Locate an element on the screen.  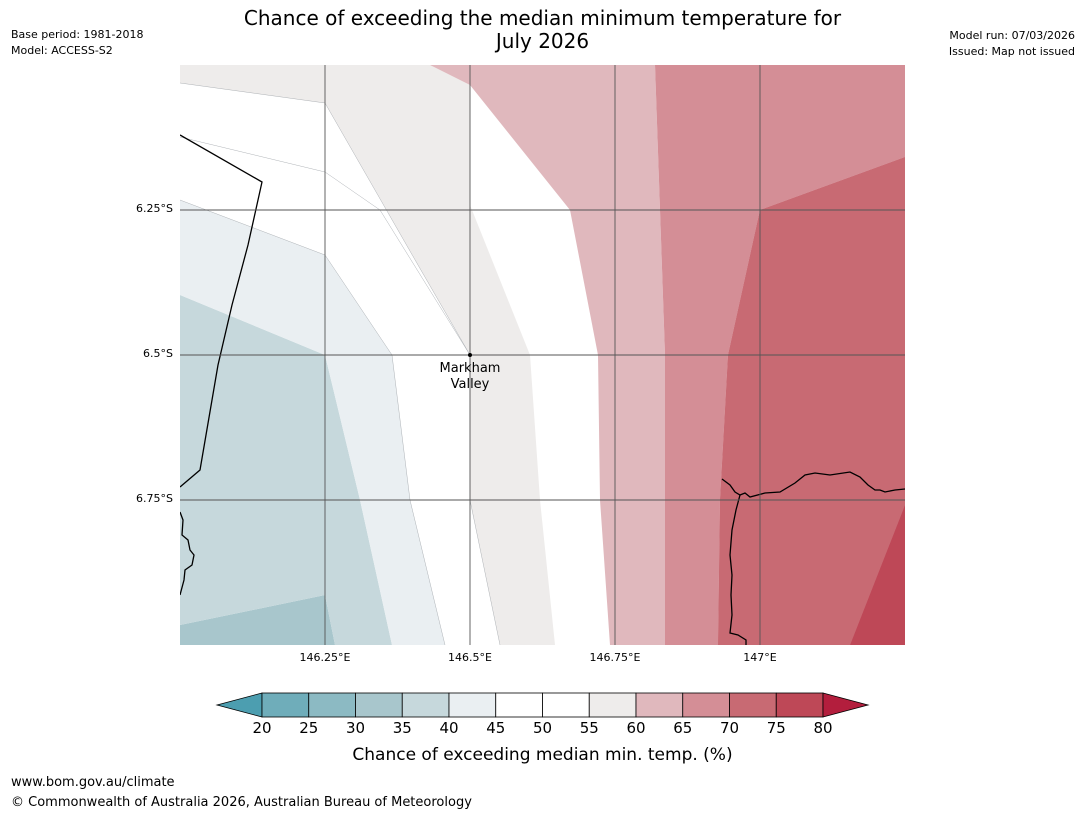
lat-label-6-5: 6.5°S is located at coordinates (158, 353).